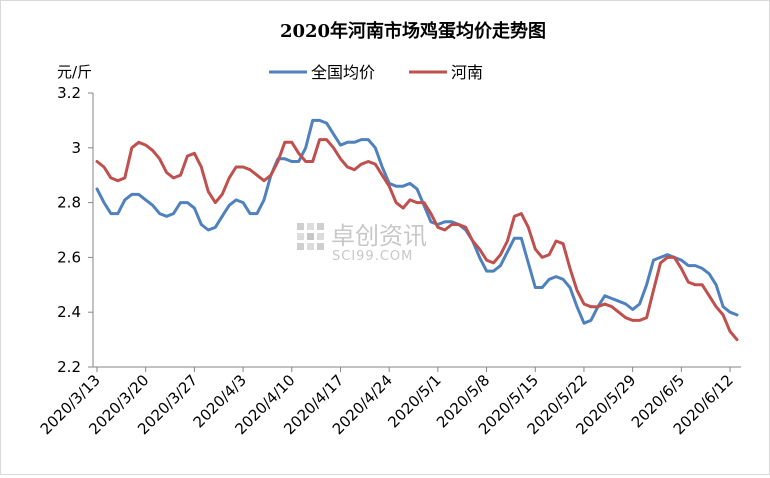 This screenshot has height=478, width=770. What do you see at coordinates (76, 148) in the screenshot?
I see `y-tick-label: 3` at bounding box center [76, 148].